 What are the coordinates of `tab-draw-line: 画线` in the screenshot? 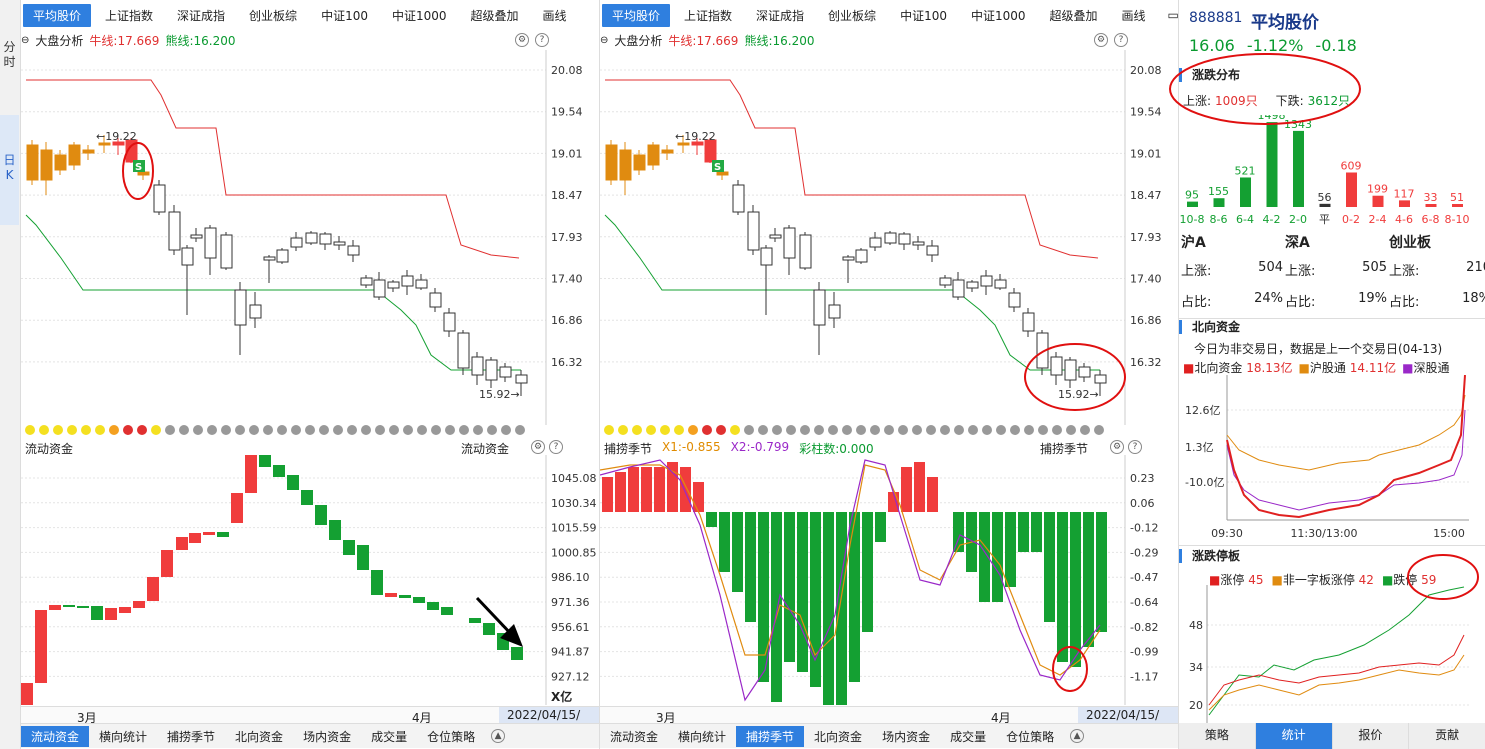 It's located at (554, 15).